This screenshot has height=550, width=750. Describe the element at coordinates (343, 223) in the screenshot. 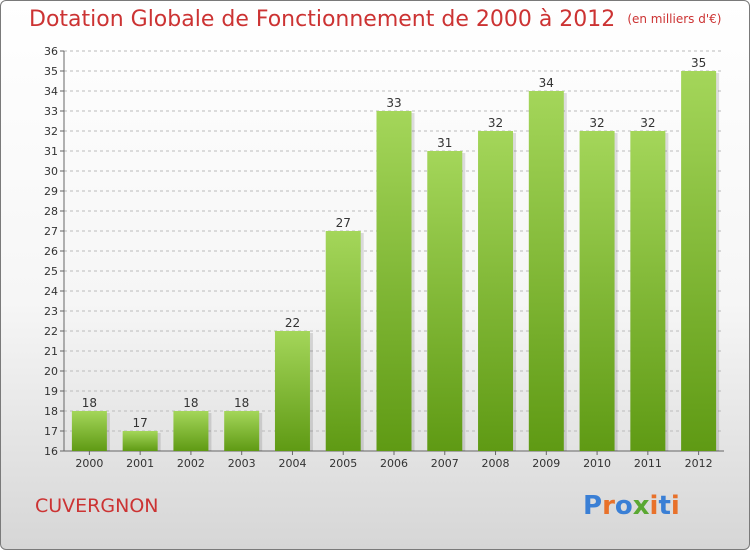

I see `data-label: 27` at that location.